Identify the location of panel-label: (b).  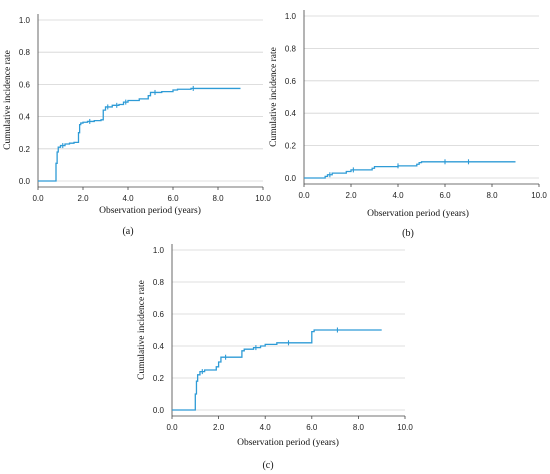
(408, 233).